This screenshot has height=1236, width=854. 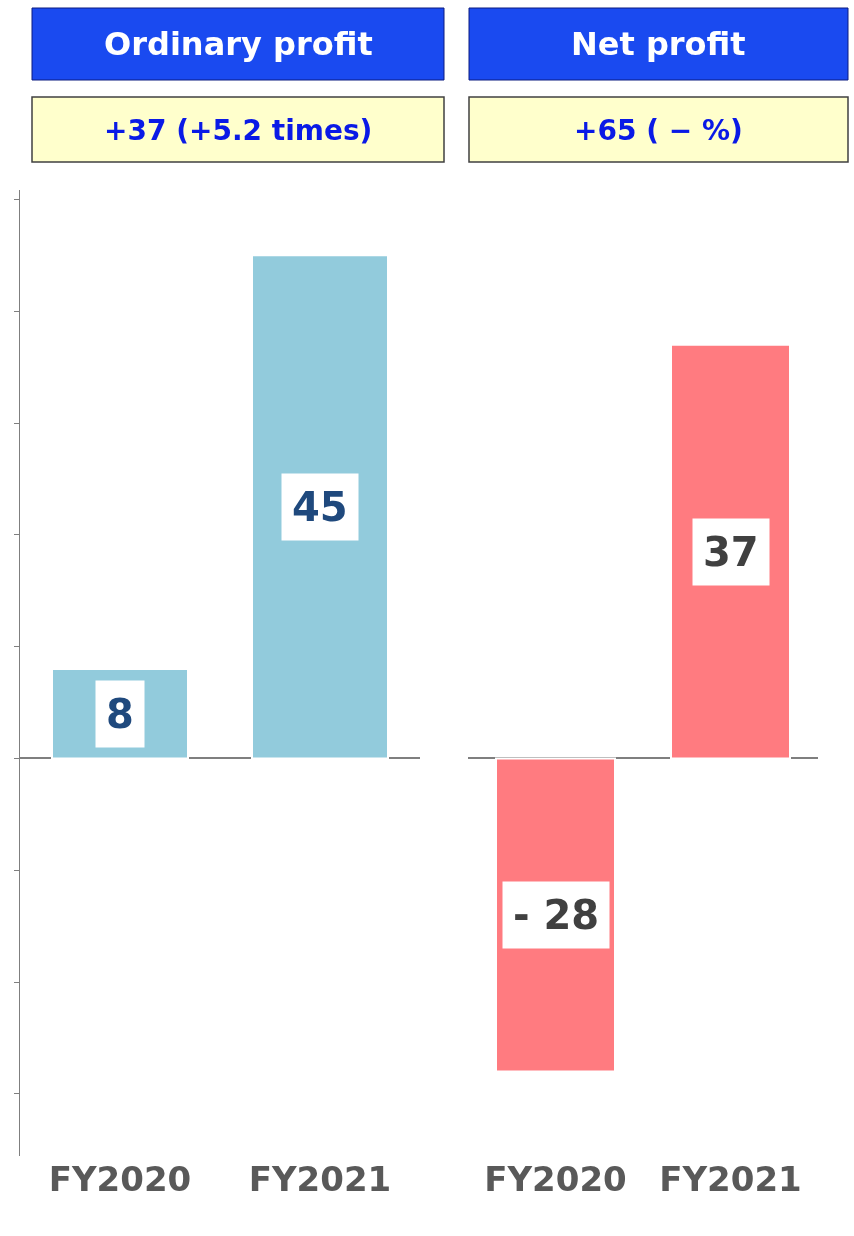 I want to click on chart-title: Ordinary profit, so click(x=238, y=44).